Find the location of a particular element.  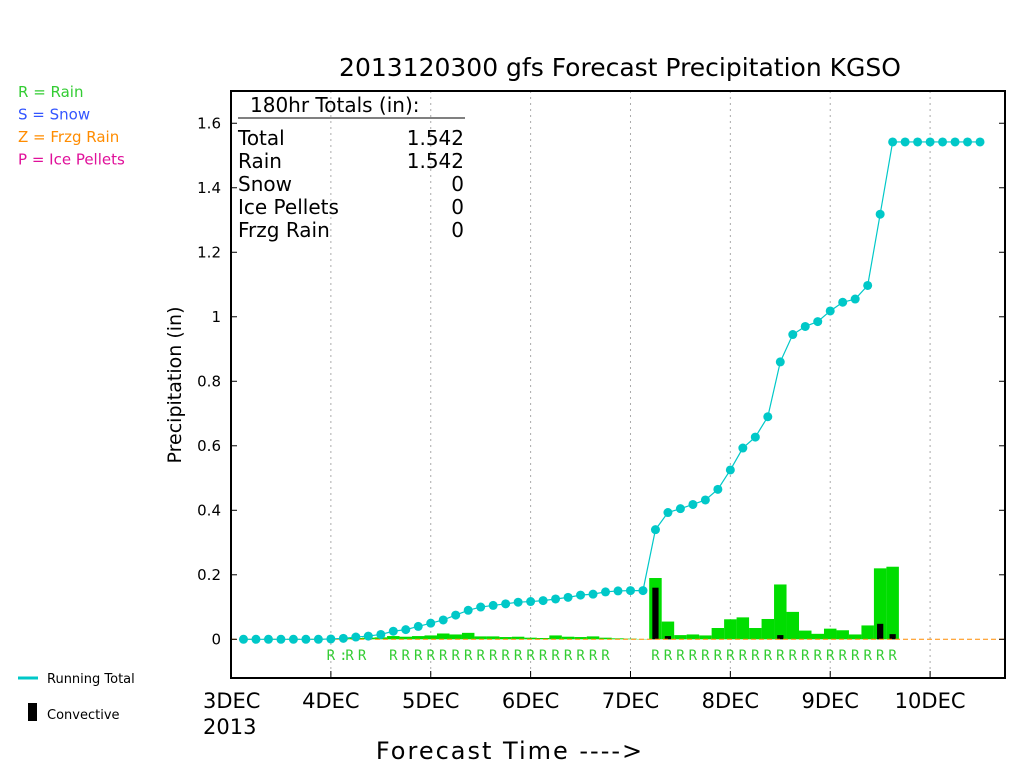

y-tick-label: 1.4 is located at coordinates (209, 188).